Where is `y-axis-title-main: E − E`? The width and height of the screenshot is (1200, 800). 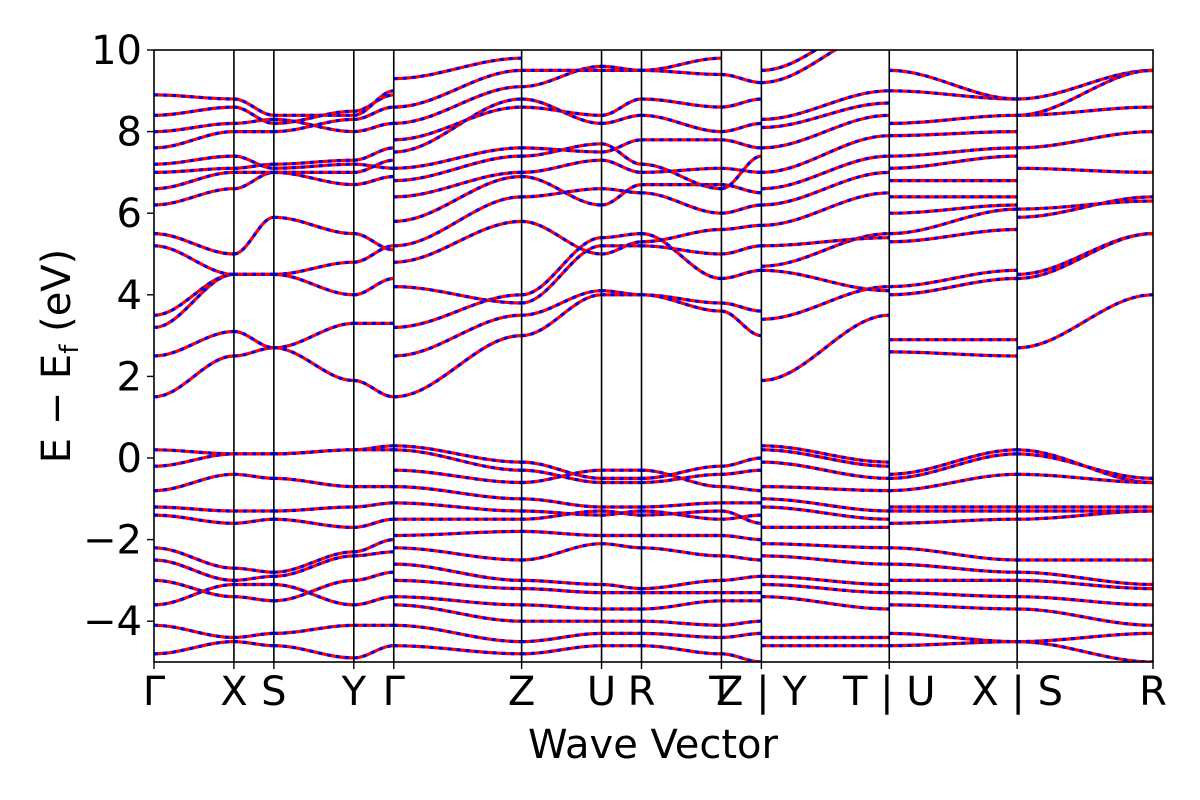 y-axis-title-main: E − E is located at coordinates (57, 409).